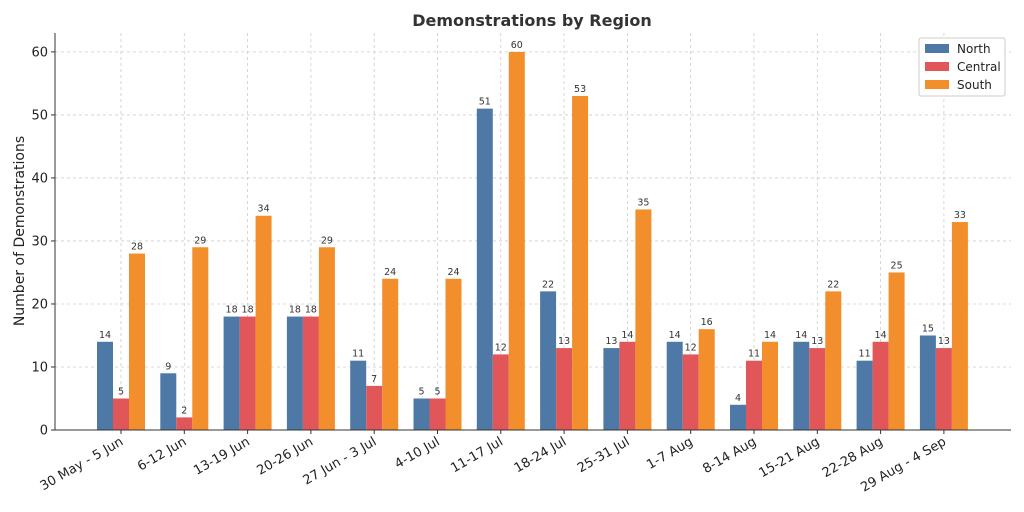  Describe the element at coordinates (643, 202) in the screenshot. I see `data-label: 35` at that location.